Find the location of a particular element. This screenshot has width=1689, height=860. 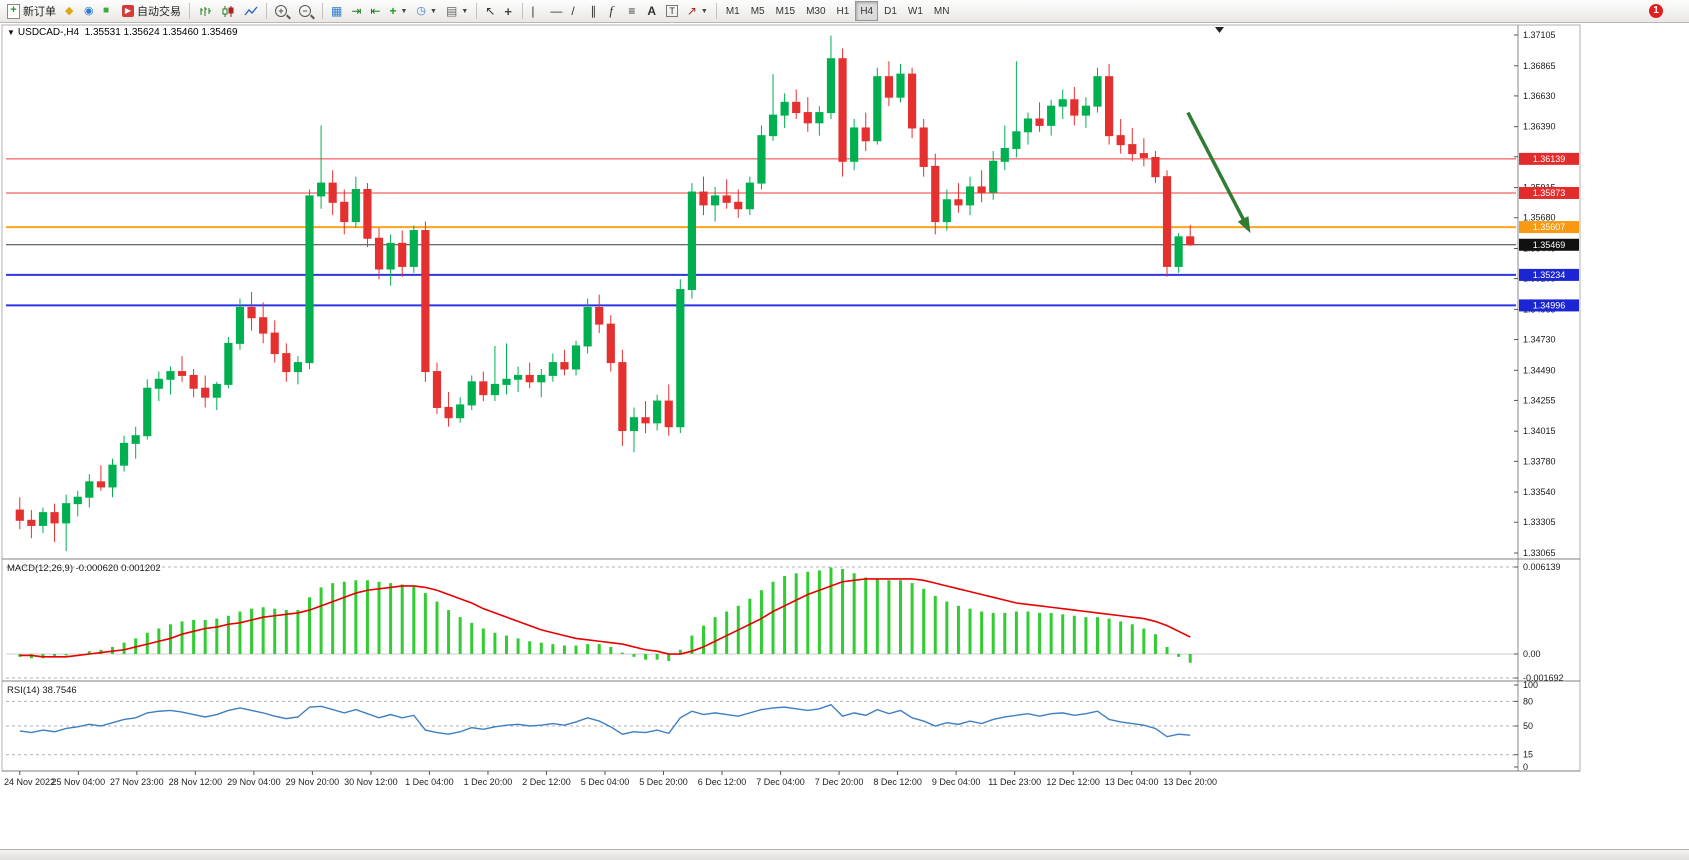

line-chart-icon is located at coordinates (251, 10).